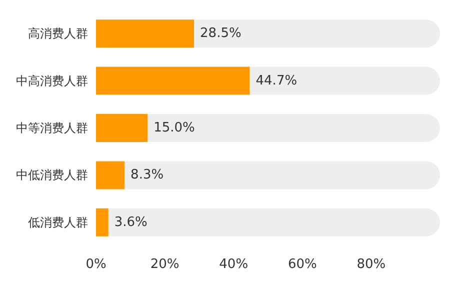  What do you see at coordinates (147, 175) in the screenshot?
I see `data-label: 8.3%` at bounding box center [147, 175].